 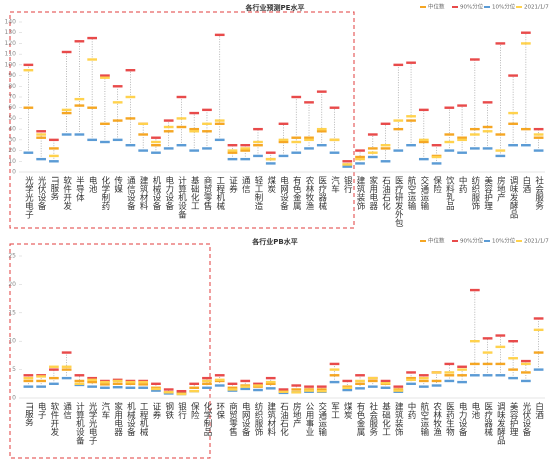 I want to click on y-tick-label: 80, so click(x=12, y=86).